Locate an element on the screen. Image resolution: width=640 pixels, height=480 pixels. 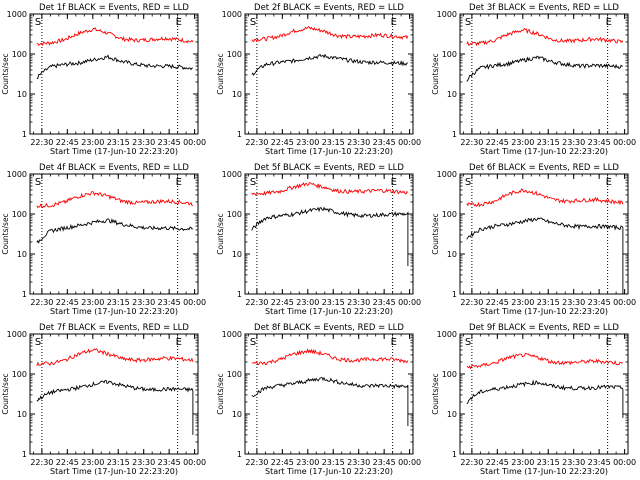
panel-title: Det 6f BLACK = Events, RED = LLD is located at coordinates (544, 168).